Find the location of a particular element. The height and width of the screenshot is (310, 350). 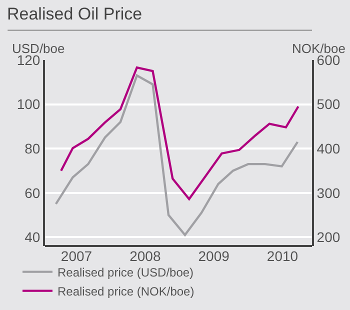

x-tick-label: 2010 is located at coordinates (282, 256).